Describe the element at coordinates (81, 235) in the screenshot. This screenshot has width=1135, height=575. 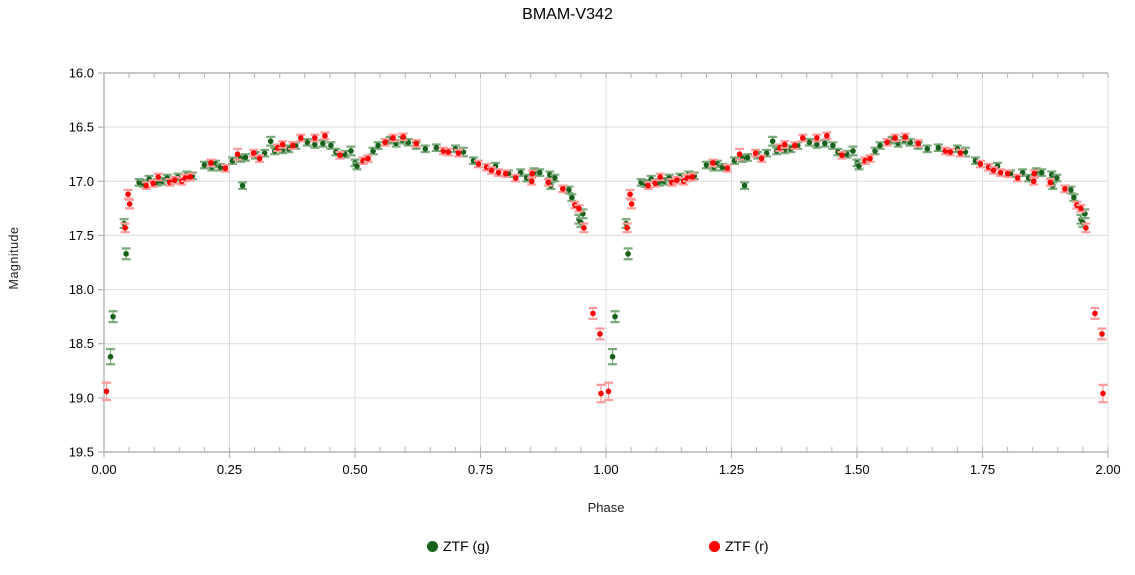
I see `y-tick-label: 17.5` at that location.